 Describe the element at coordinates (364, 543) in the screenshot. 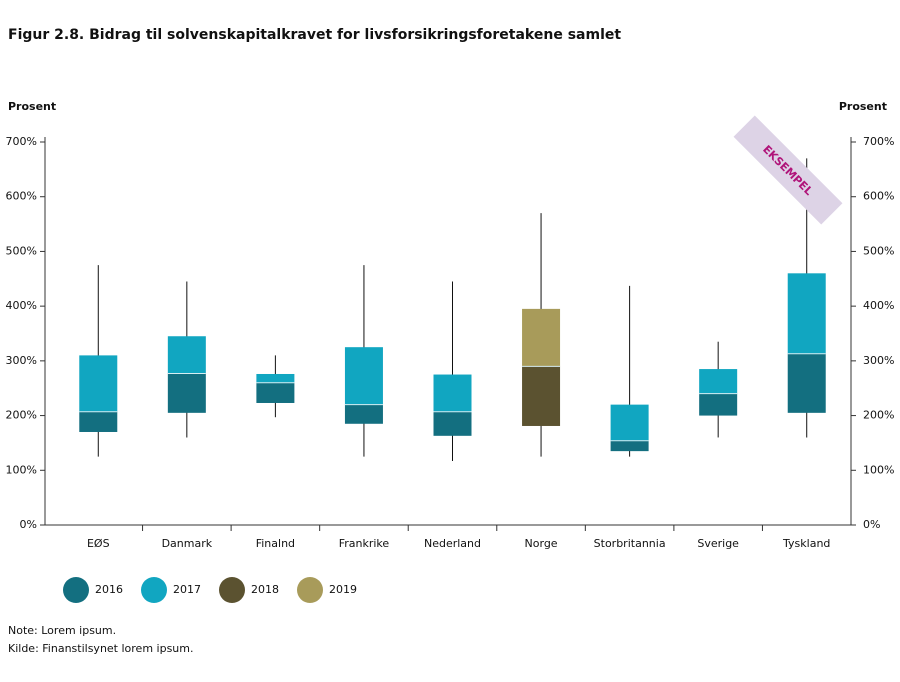

I see `x-tick-label: Frankrike` at that location.